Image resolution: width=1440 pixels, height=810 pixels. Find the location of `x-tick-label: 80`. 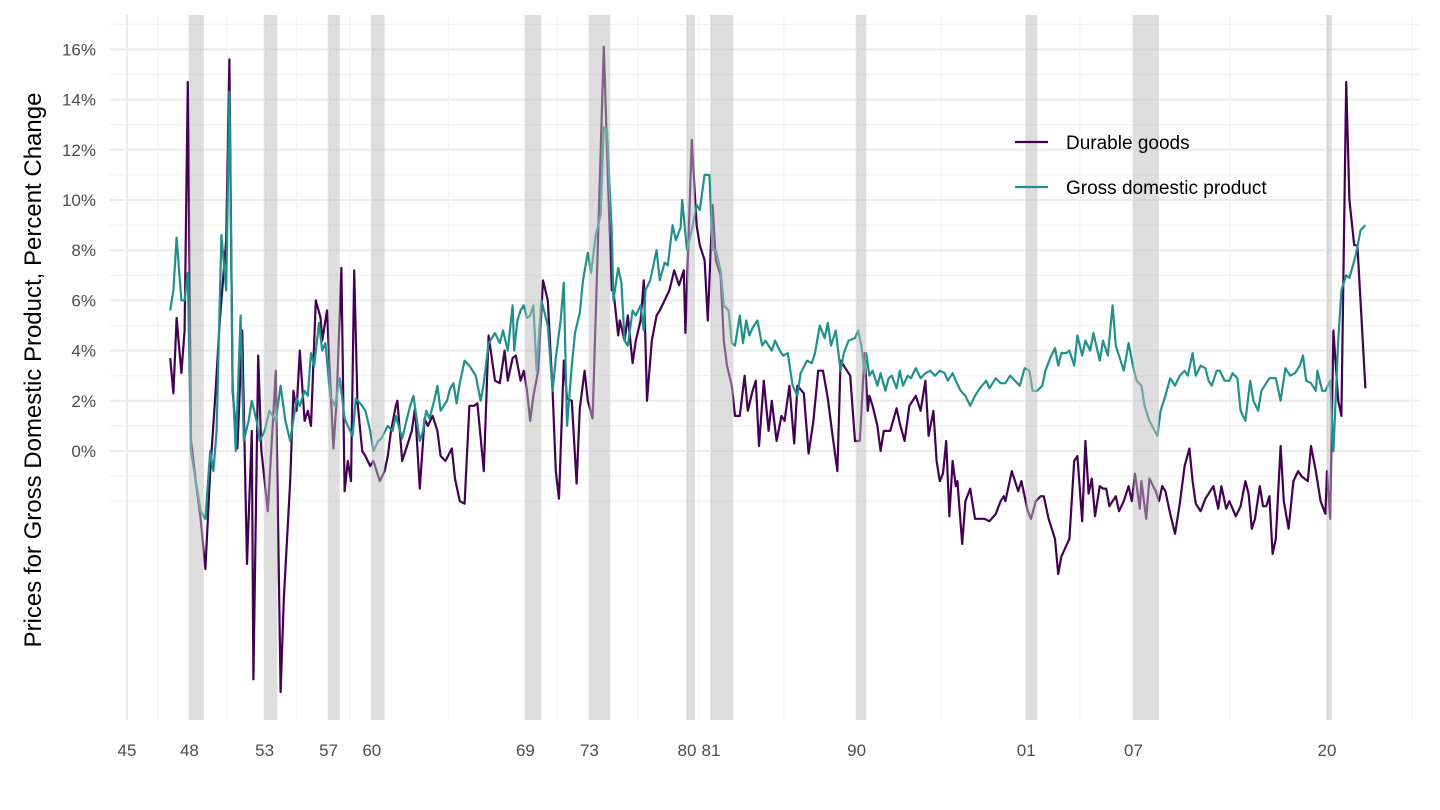

x-tick-label: 80 is located at coordinates (687, 750).